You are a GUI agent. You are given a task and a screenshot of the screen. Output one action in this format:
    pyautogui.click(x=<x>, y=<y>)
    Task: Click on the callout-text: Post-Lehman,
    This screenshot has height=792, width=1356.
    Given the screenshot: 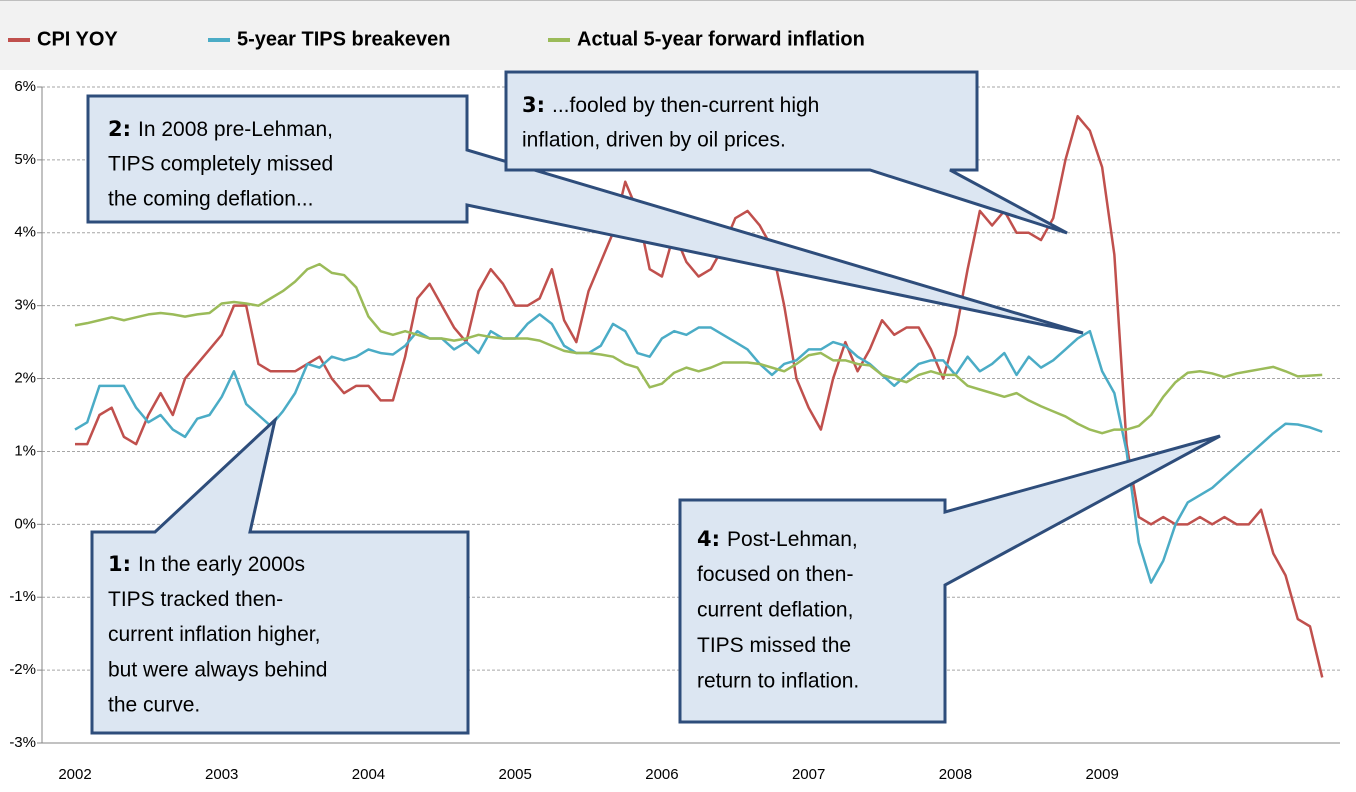 What is the action you would take?
    pyautogui.click(x=792, y=539)
    